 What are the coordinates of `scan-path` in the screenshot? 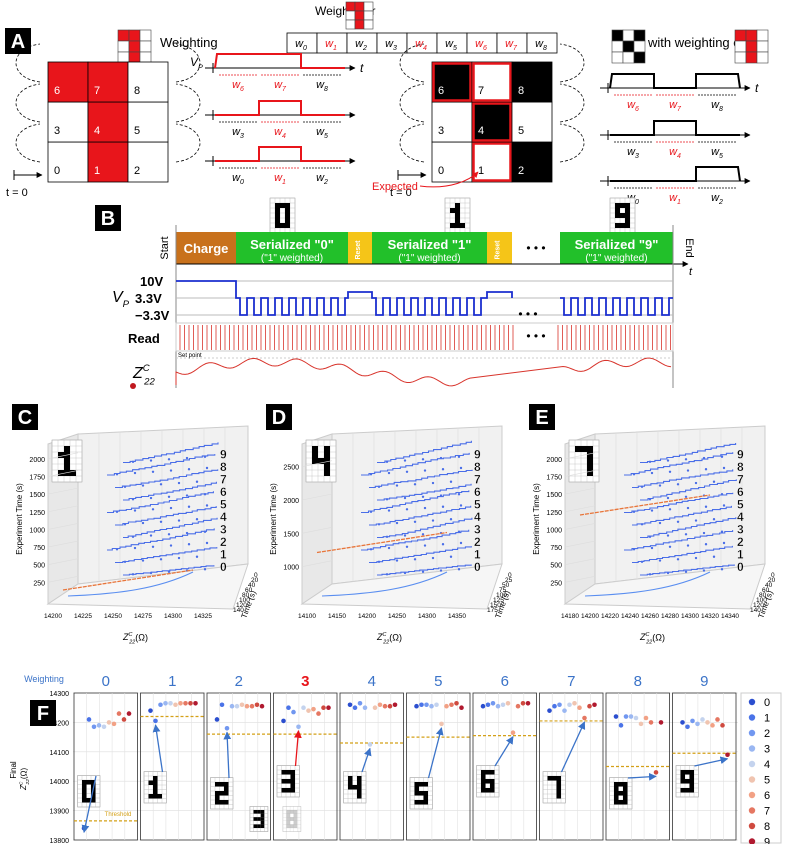 It's located at (28, 103).